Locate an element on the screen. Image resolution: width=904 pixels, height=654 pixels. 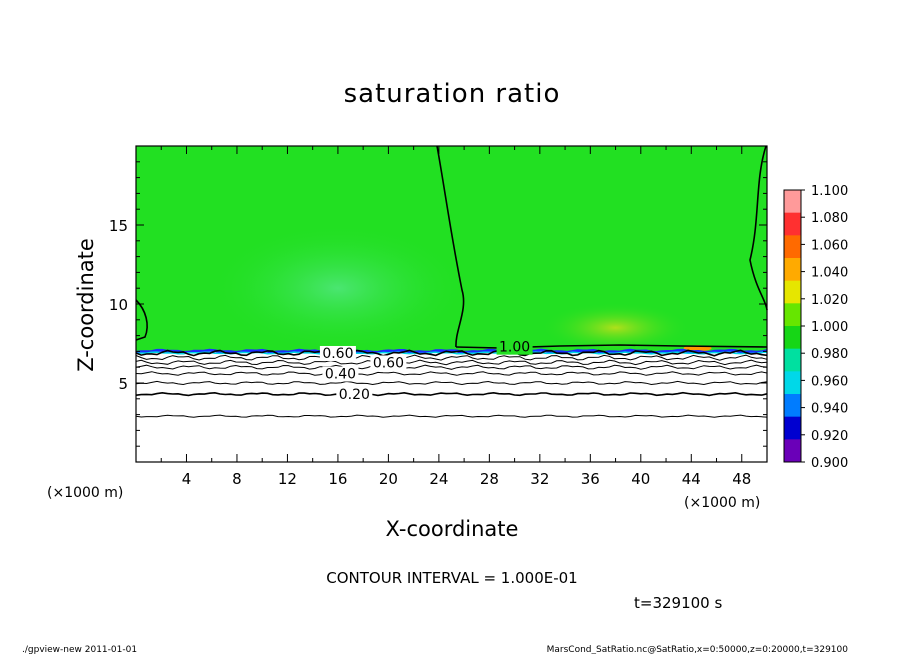
field-patch-near-saturation is located at coordinates (615, 327).